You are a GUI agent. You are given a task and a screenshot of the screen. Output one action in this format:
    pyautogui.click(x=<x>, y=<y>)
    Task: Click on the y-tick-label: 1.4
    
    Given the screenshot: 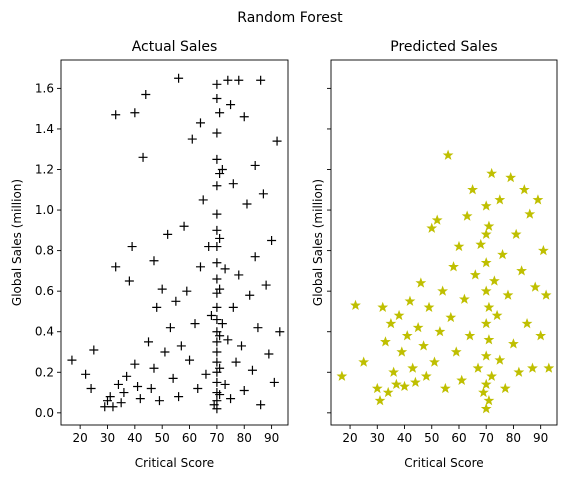 What is the action you would take?
    pyautogui.click(x=44, y=129)
    